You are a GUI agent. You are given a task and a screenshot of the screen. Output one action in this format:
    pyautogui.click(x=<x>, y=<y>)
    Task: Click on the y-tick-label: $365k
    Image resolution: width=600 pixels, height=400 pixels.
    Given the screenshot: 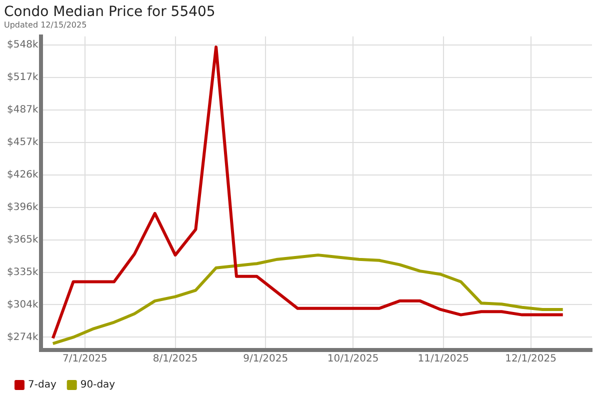 What is the action you would take?
    pyautogui.click(x=22, y=240)
    